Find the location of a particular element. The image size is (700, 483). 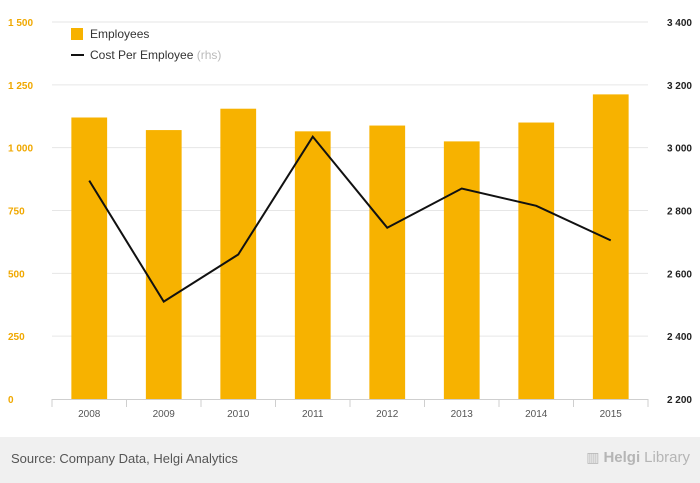

x-tick-label-2010: 2010 is located at coordinates (238, 414).